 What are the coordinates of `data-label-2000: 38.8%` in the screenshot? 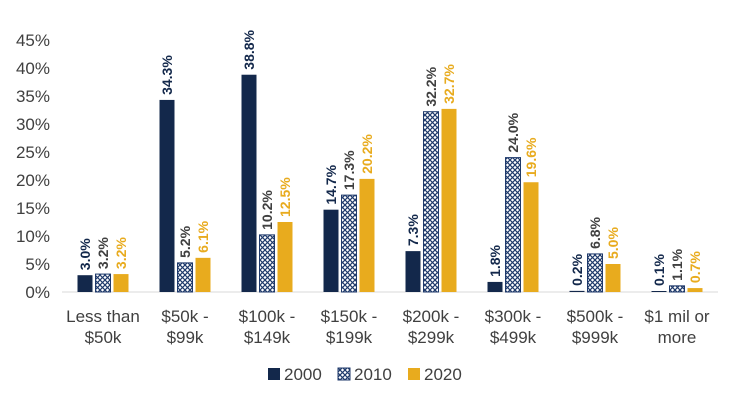 It's located at (249, 49).